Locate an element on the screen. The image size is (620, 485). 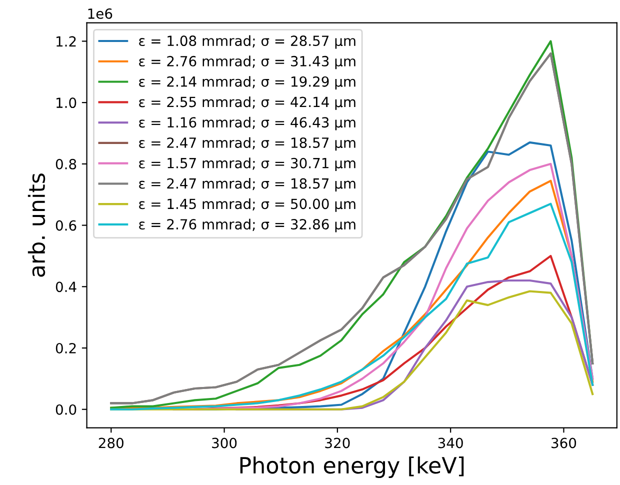
y-tick-label: 0.0 is located at coordinates (66, 409).